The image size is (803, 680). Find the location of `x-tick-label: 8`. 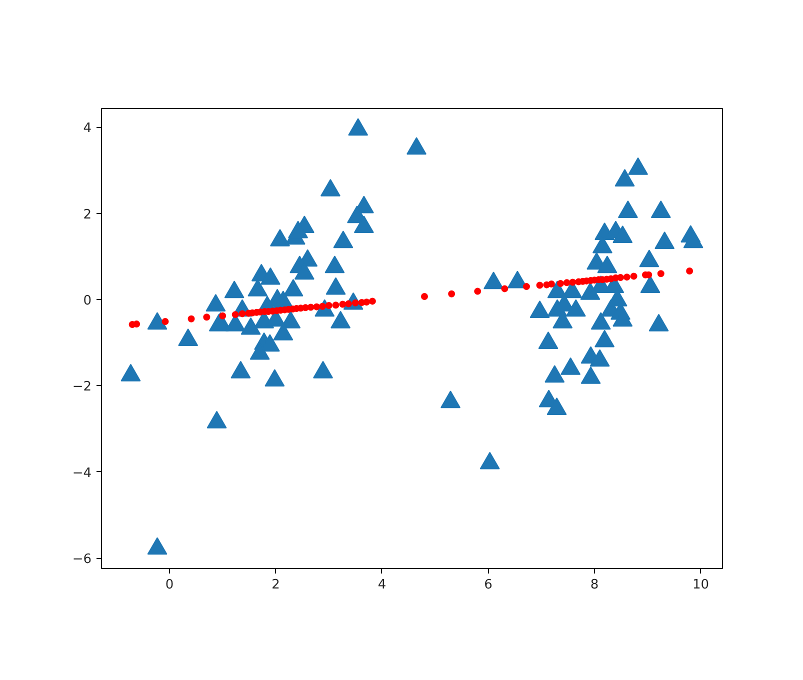

x-tick-label: 8 is located at coordinates (594, 585).